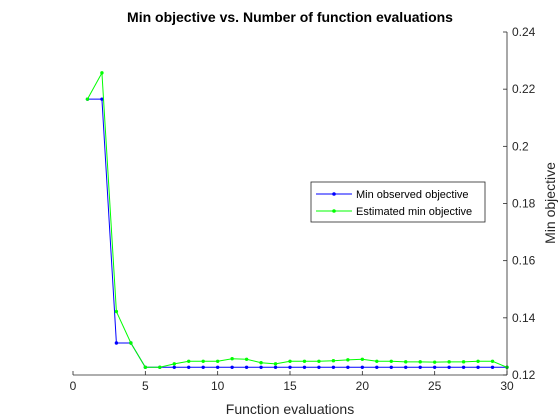 The image size is (560, 420). Describe the element at coordinates (524, 204) in the screenshot. I see `y-tick-label: 0.18` at that location.